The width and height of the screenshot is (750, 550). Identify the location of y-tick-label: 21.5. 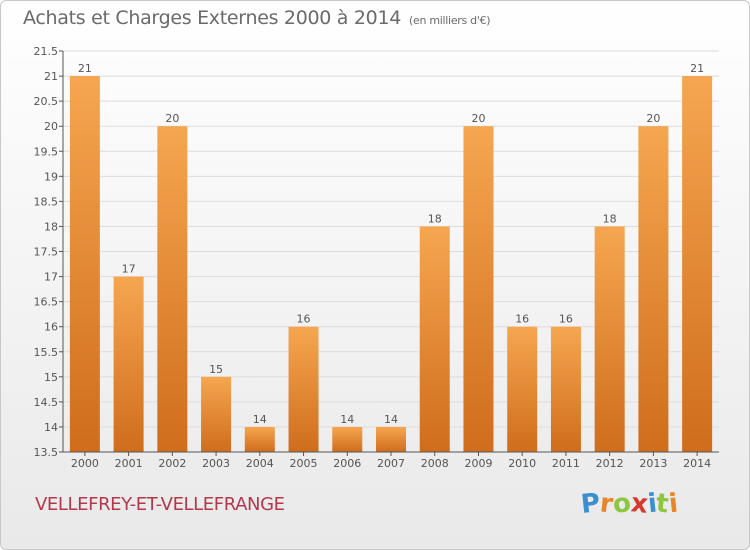
(46, 51).